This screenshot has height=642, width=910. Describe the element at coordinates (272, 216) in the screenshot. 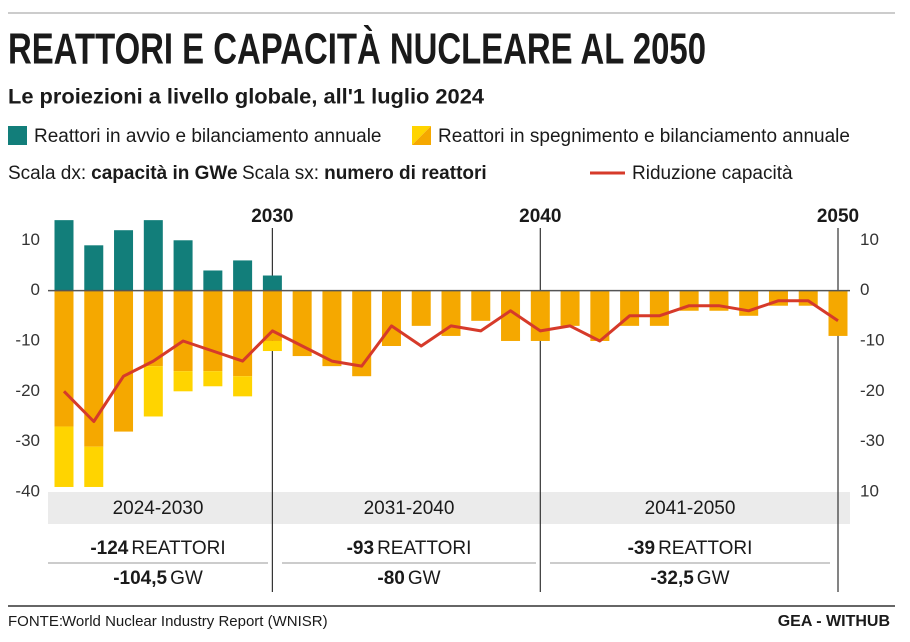

I see `x-tick-label: 2030` at that location.